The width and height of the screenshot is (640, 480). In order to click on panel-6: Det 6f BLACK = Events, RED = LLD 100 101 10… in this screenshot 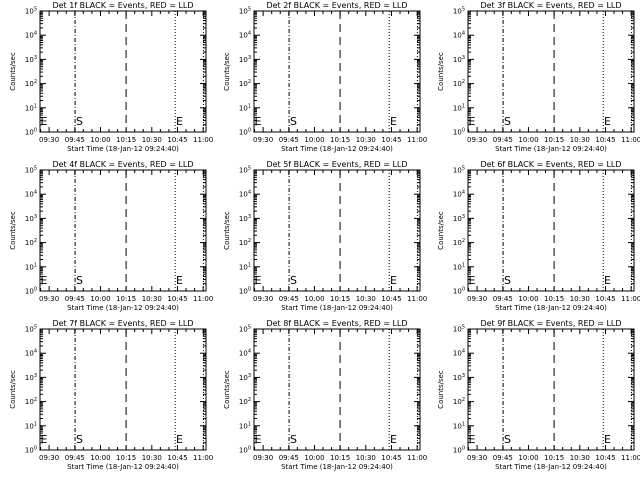, I will do `click(538, 236)`.